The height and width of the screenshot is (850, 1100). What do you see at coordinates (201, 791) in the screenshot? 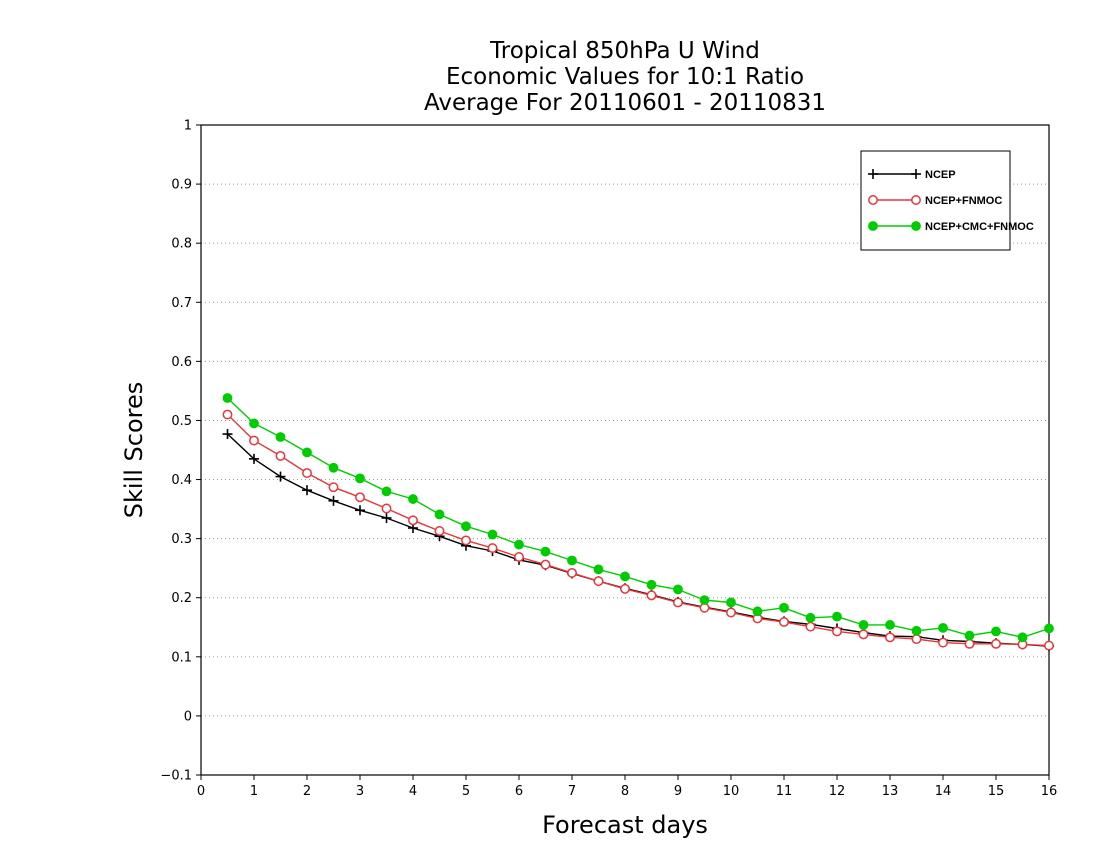
I see `x-tick-label: 0` at bounding box center [201, 791].